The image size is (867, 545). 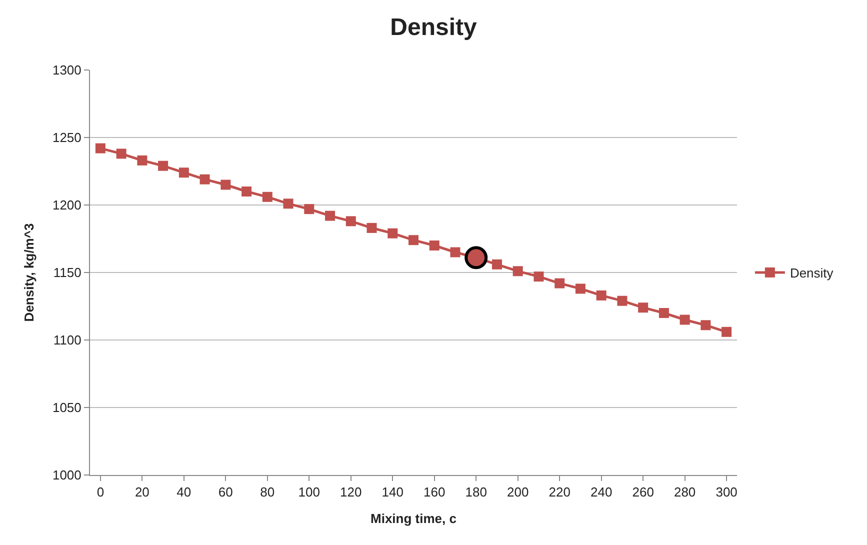 I want to click on x-tick-label: 260, so click(x=643, y=492).